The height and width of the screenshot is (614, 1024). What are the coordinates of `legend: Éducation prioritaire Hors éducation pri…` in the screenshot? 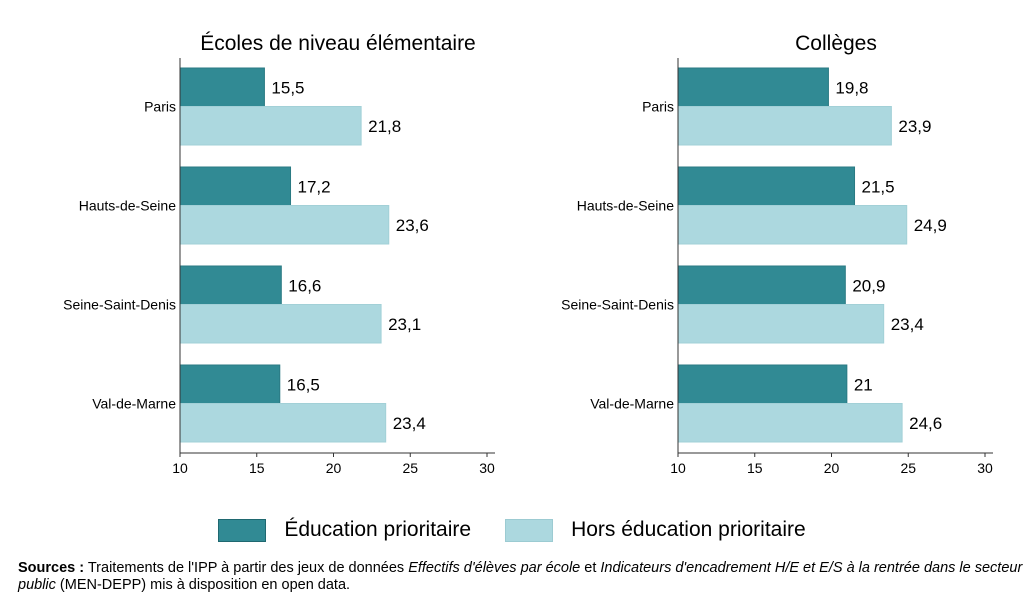 It's located at (512, 530).